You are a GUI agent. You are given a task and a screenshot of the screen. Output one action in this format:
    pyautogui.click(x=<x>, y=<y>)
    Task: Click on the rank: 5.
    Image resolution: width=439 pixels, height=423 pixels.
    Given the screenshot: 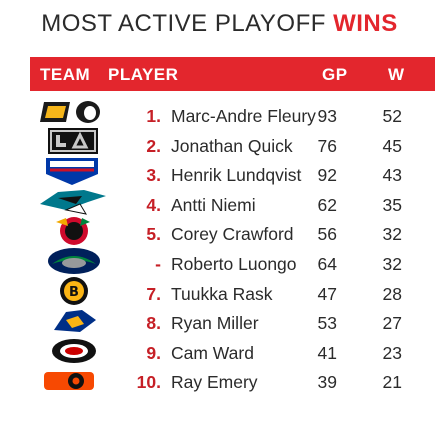 What is the action you would take?
    pyautogui.click(x=153, y=234)
    